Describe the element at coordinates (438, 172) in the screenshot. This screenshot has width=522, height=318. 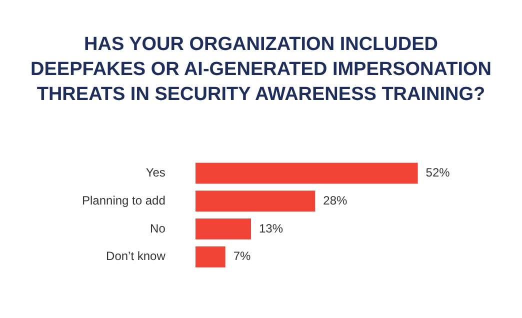
I see `data-label: 52%` at that location.